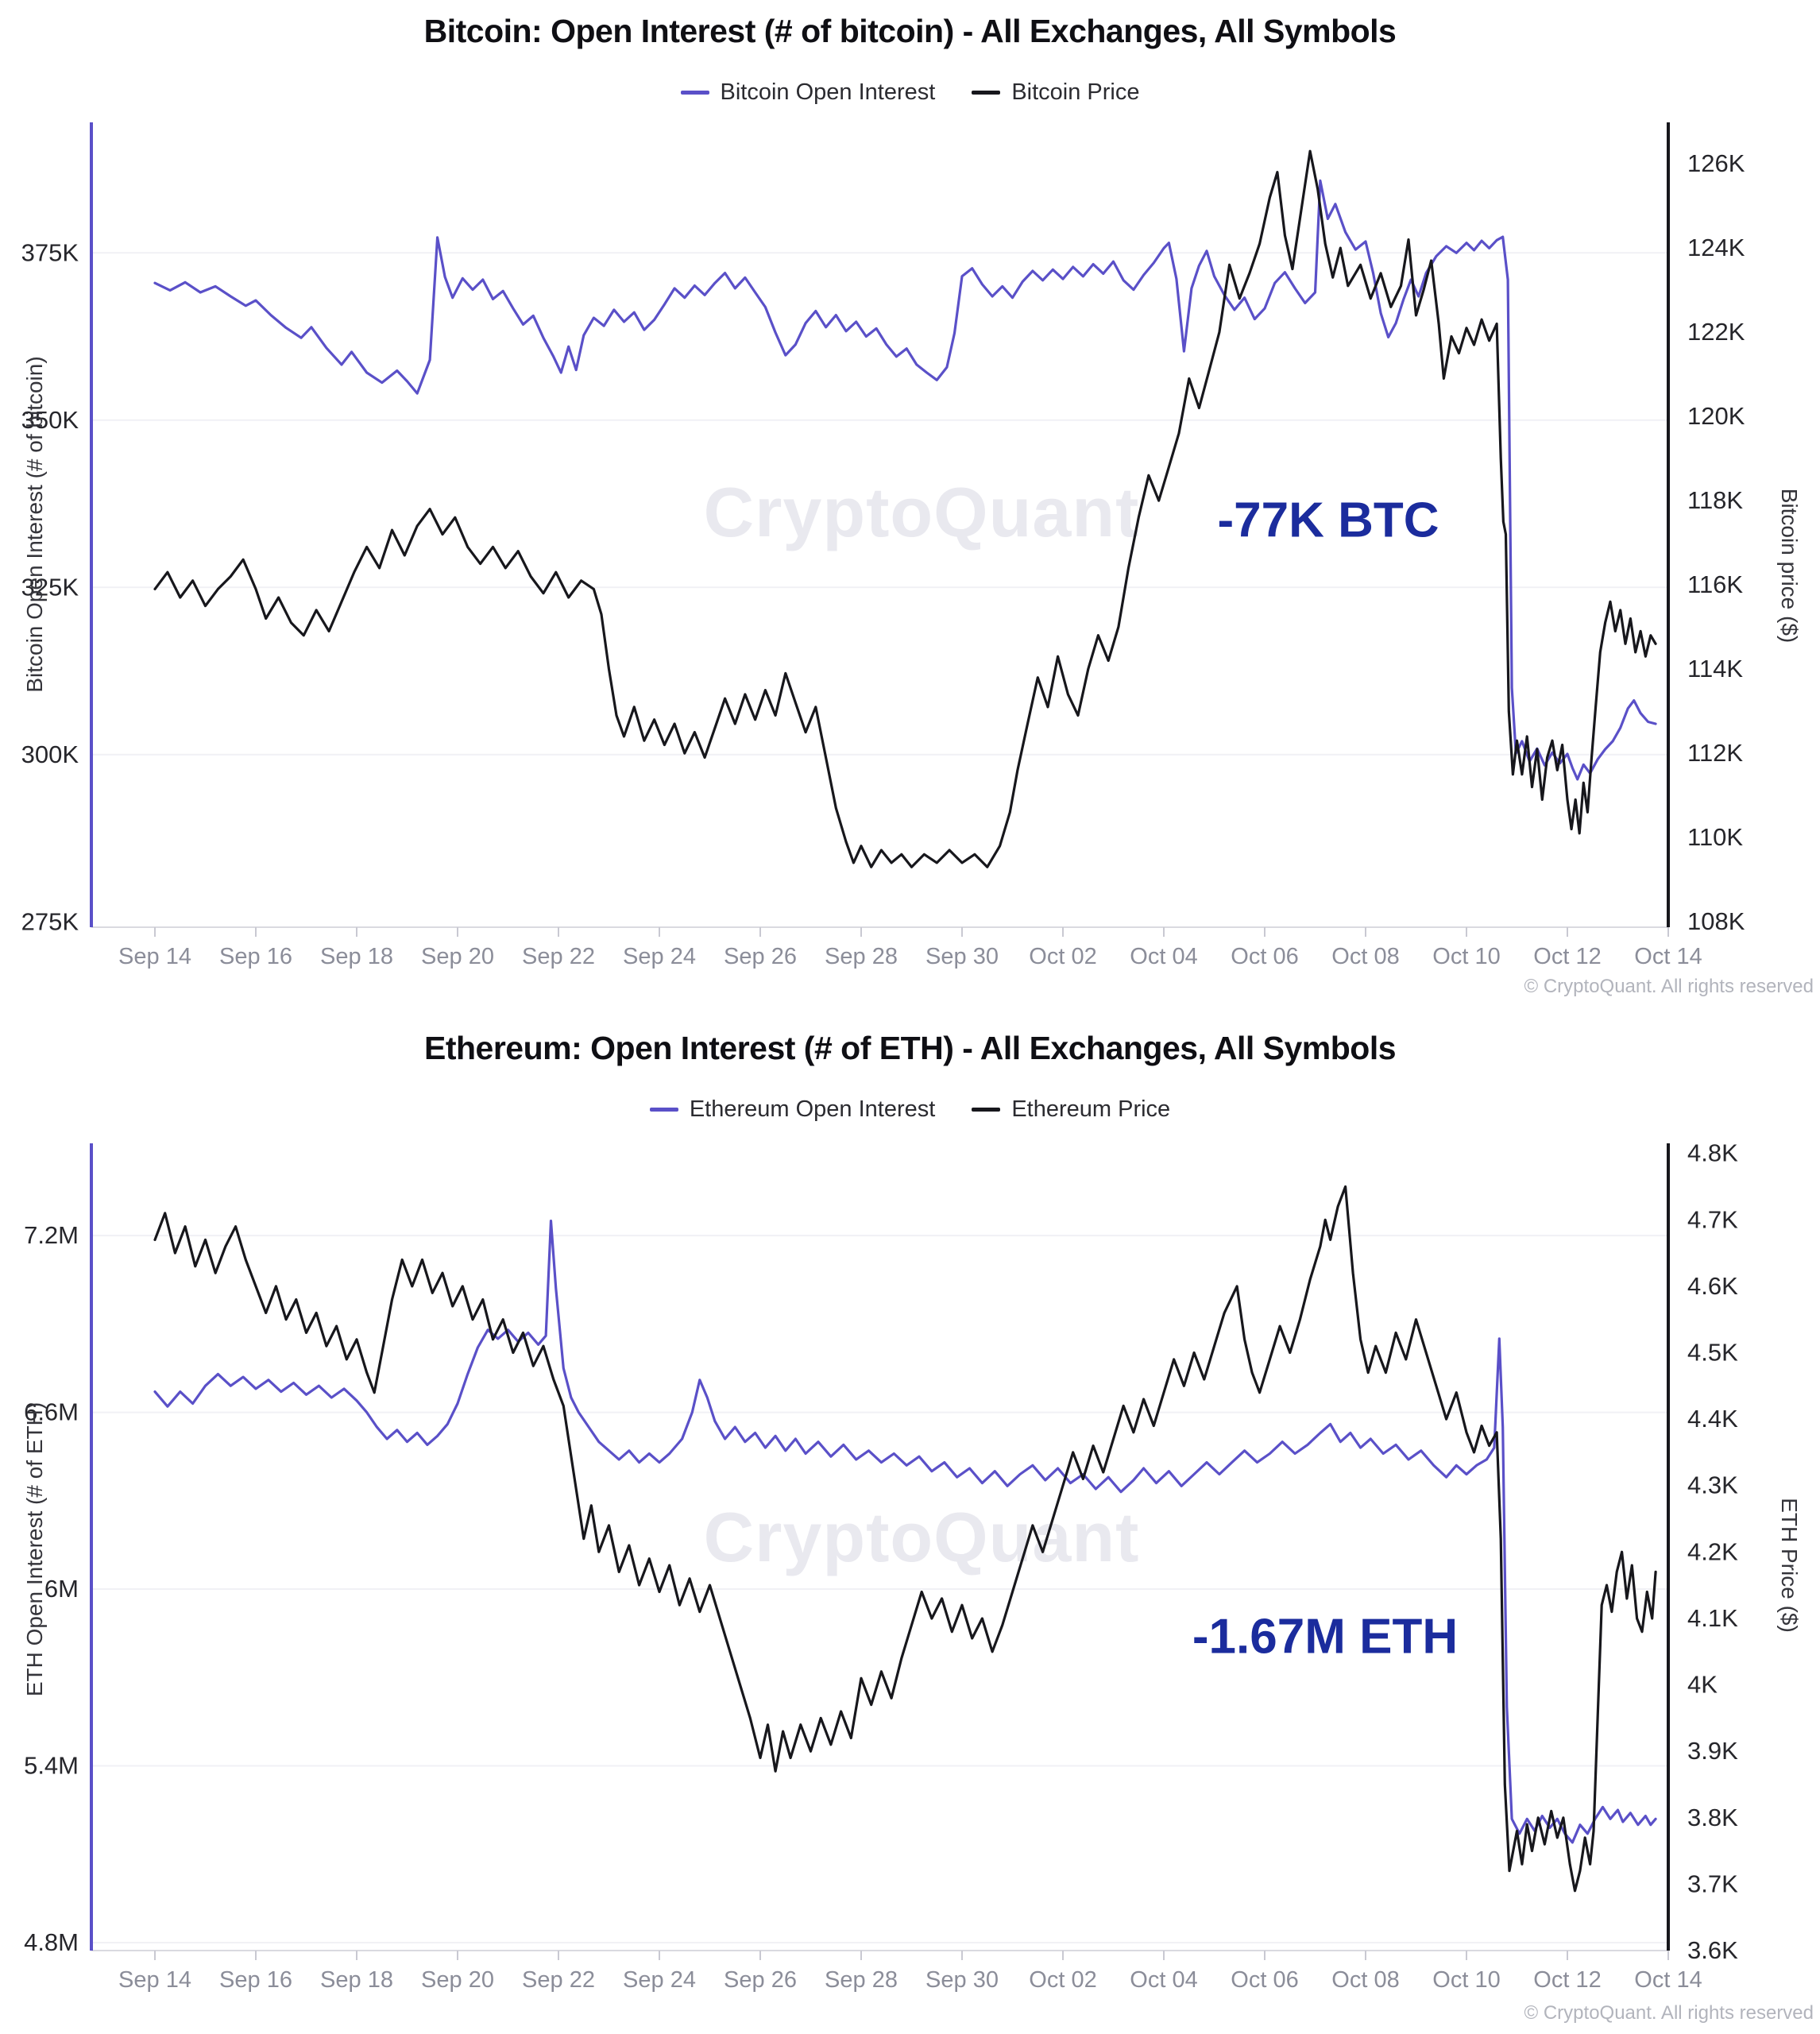 The width and height of the screenshot is (1820, 2034). I want to click on legend-label-open-interest: Ethereum Open Interest, so click(812, 1109).